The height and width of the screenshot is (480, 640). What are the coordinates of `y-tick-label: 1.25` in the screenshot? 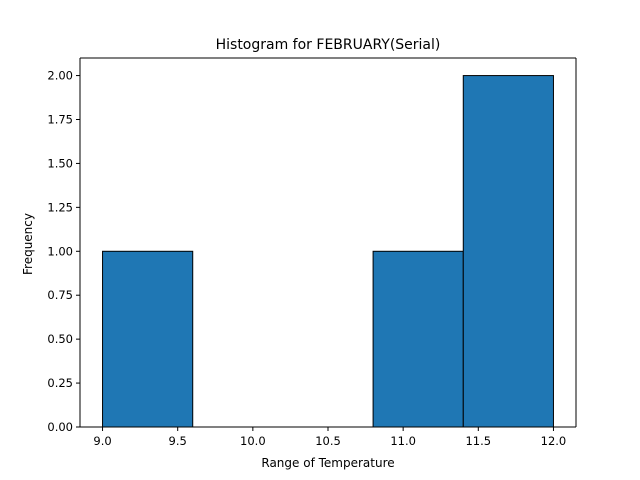 It's located at (60, 207).